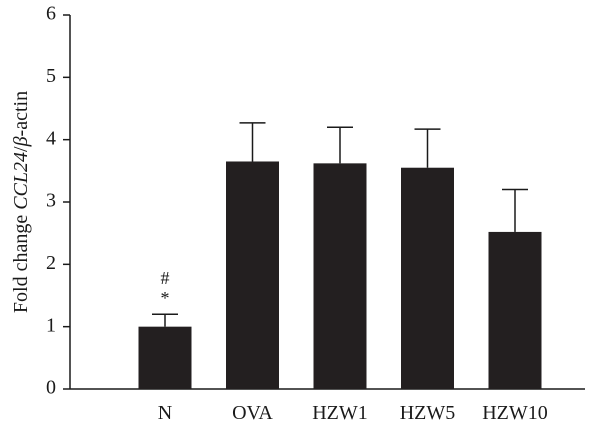 The height and width of the screenshot is (439, 600). What do you see at coordinates (21, 114) in the screenshot?
I see `y-axis-label-suffix: -actin` at bounding box center [21, 114].